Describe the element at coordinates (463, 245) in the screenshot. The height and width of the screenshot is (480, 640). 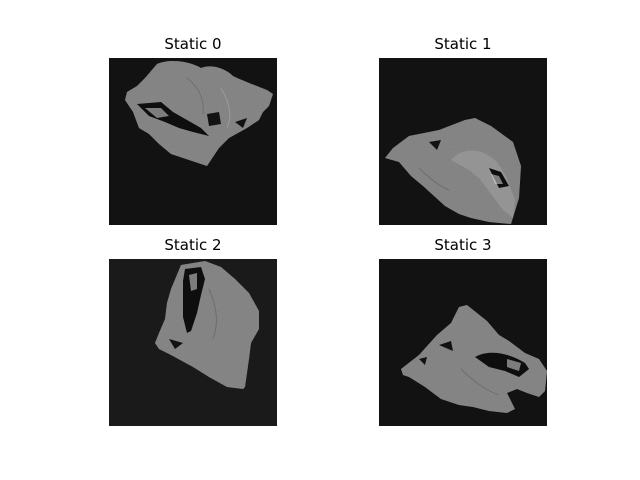
I see `panel-title: Static 3` at that location.